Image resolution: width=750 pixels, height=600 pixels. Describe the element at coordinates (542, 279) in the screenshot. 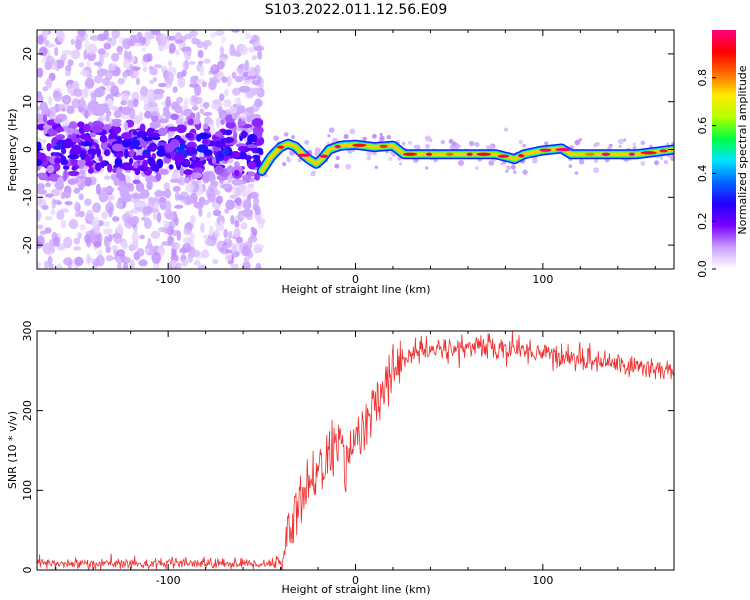

I see `spectrogram-x-tick-label: 100` at that location.